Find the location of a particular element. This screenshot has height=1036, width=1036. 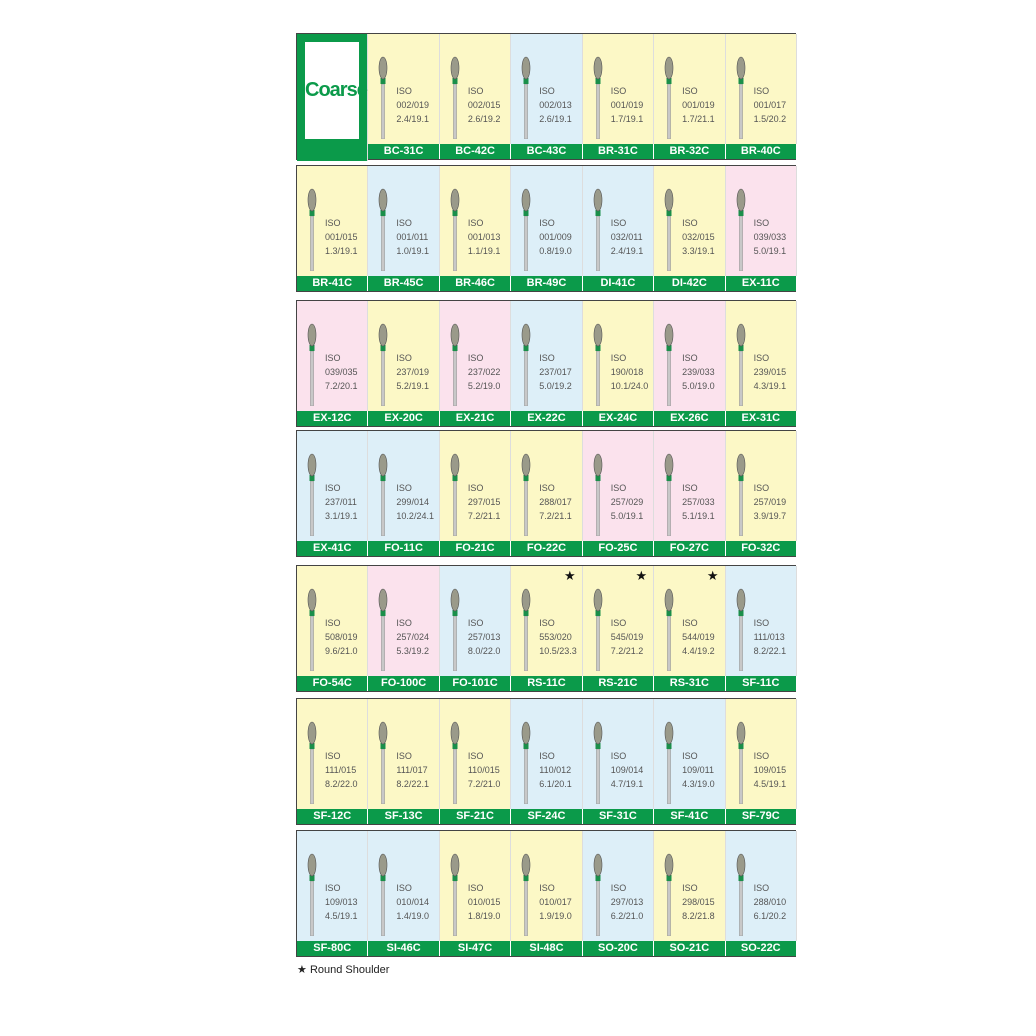

product-spec: ISO 109/011 4.3/19.0 is located at coordinates (698, 770).